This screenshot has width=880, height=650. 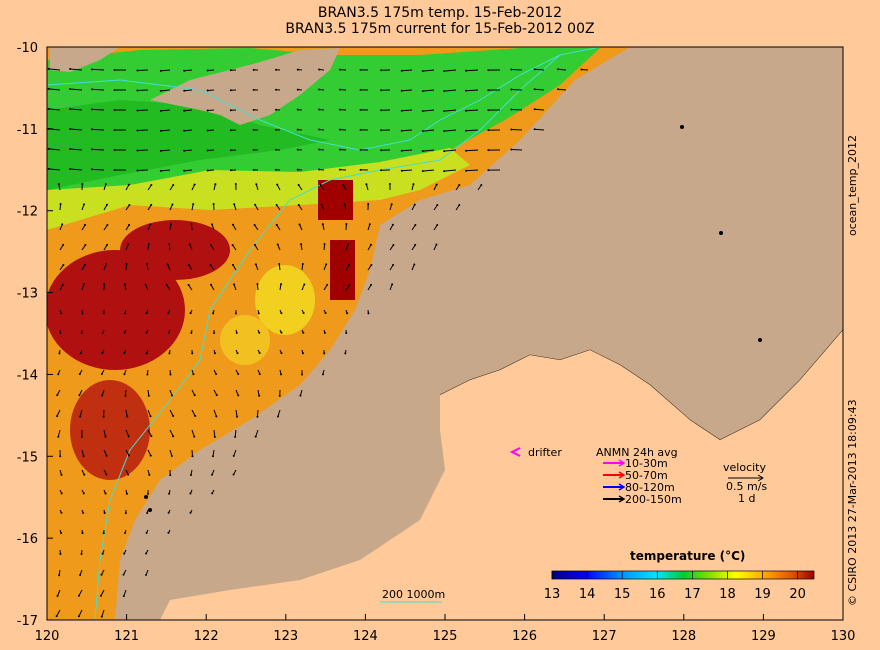 I want to click on x-tick-label: 130, so click(x=843, y=636).